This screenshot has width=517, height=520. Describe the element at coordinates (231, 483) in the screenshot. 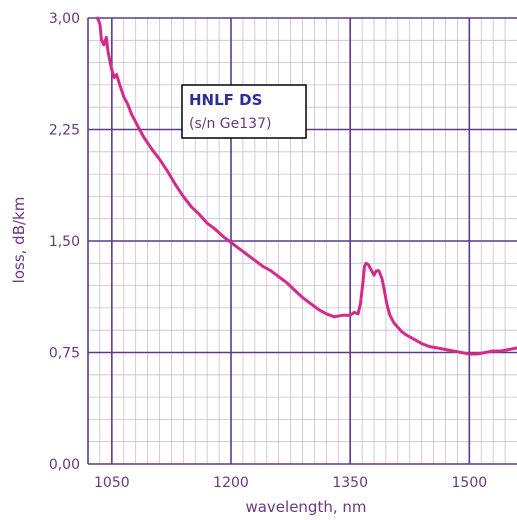

I see `x-tick-label: 1200` at that location.